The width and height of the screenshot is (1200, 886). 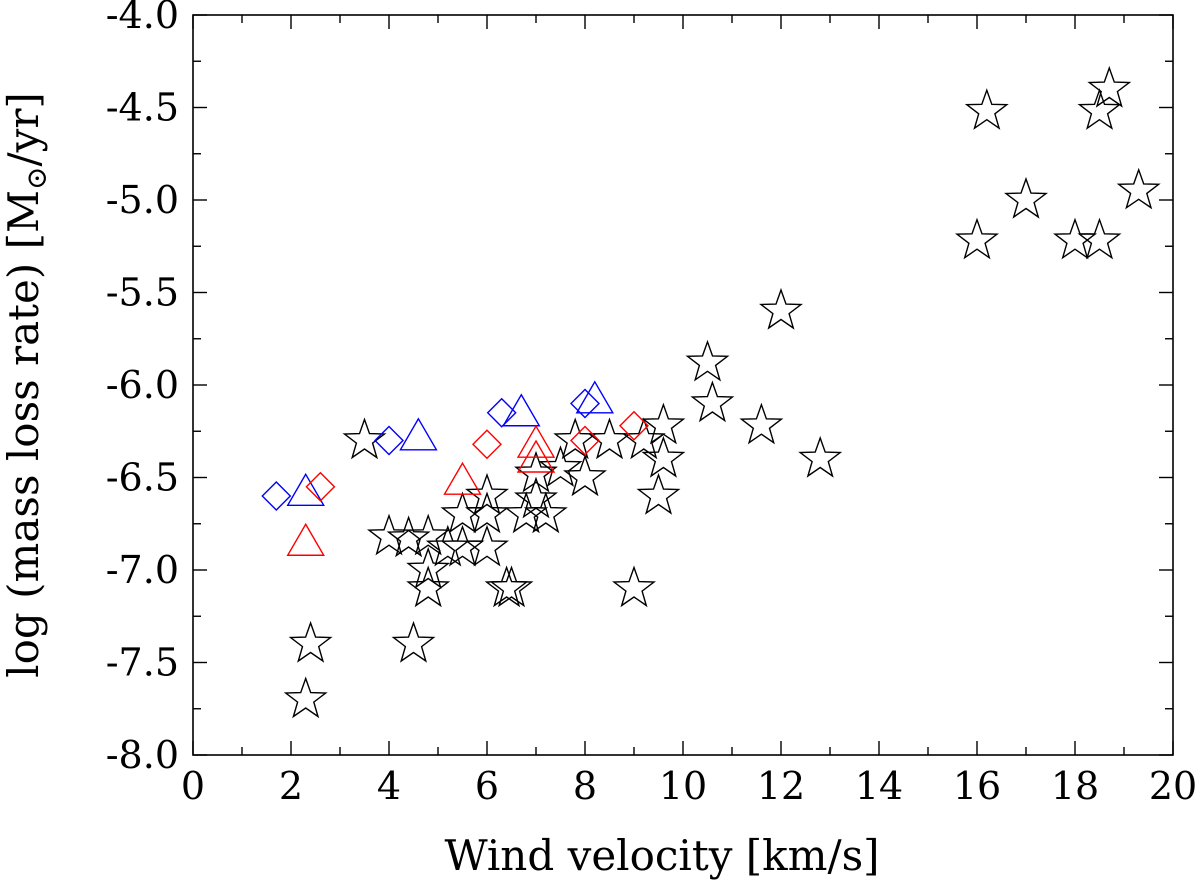 I want to click on y-tick-label: -7.0, so click(x=142, y=570).